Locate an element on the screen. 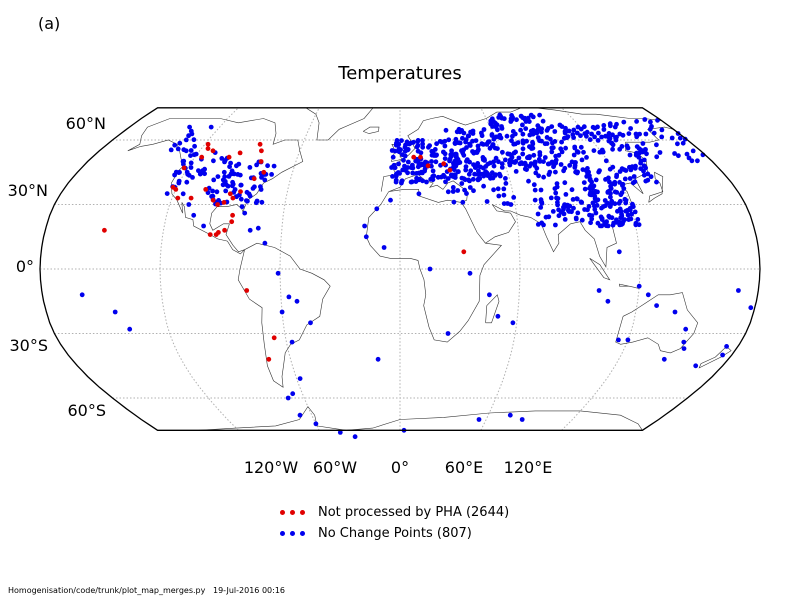  lon-label-60e: 60°E is located at coordinates (464, 467).